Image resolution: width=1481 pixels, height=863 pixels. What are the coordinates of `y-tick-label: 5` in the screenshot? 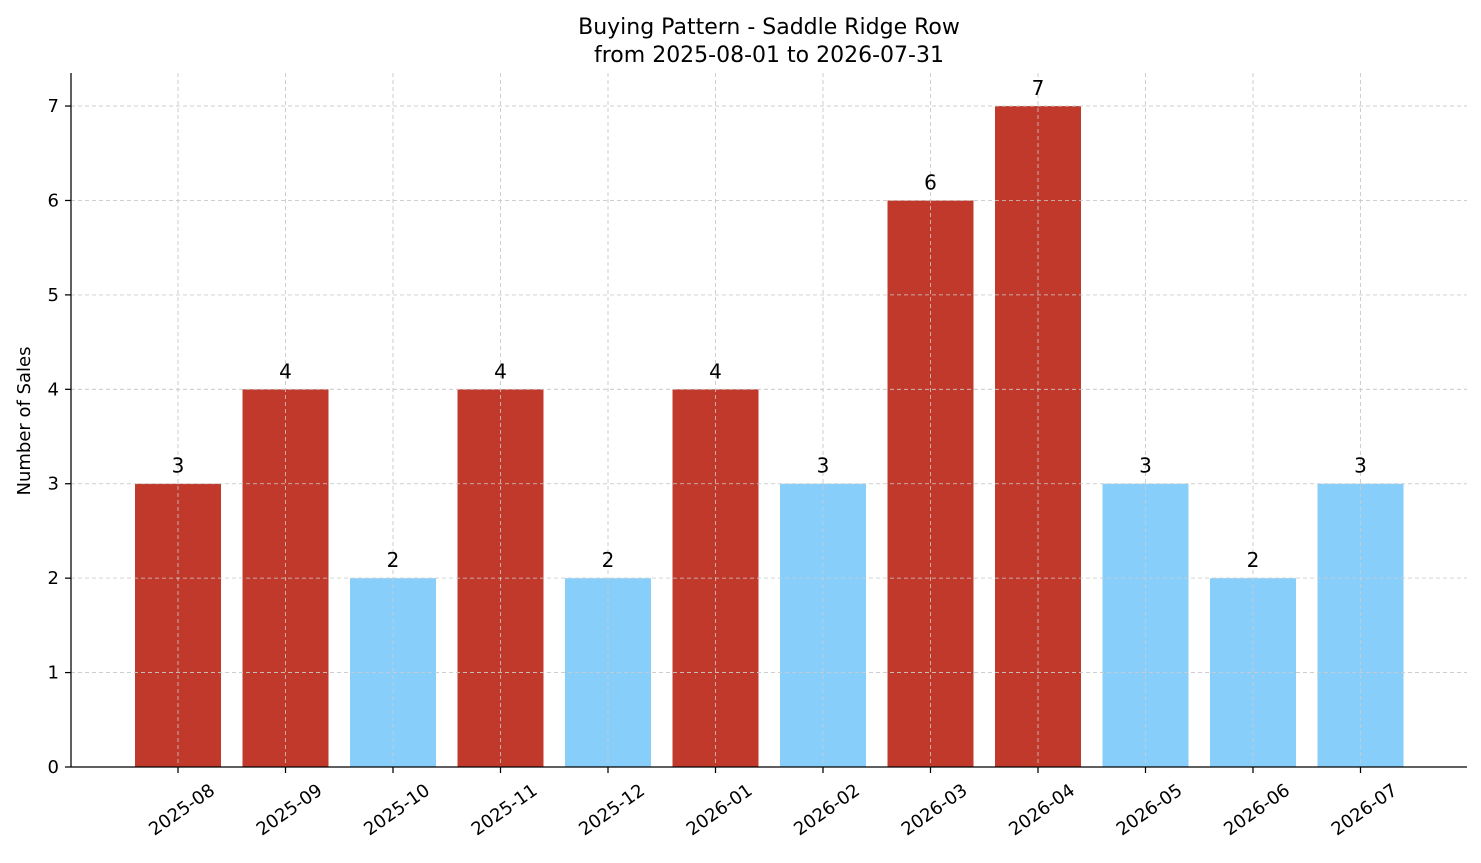 It's located at (53, 295).